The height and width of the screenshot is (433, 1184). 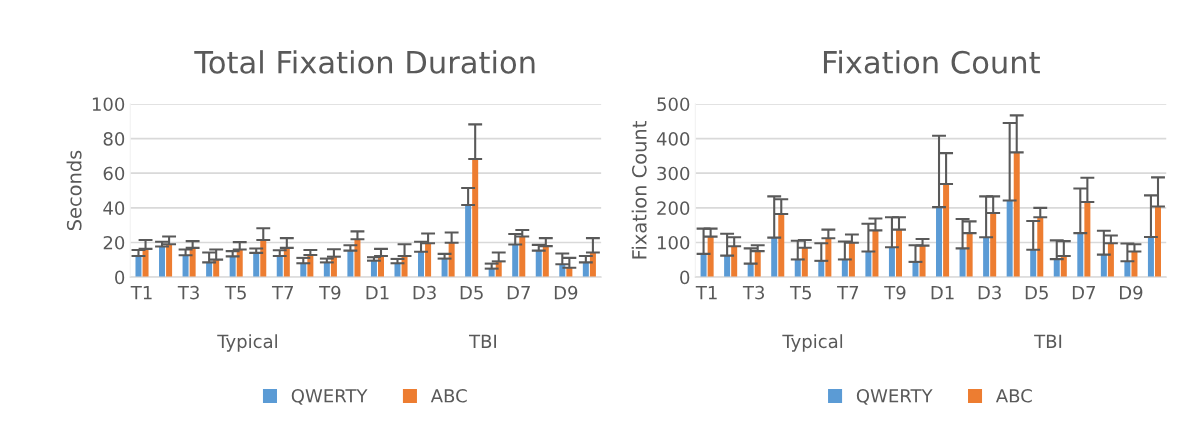 I want to click on chart-title: Fixation Count, so click(x=931, y=62).